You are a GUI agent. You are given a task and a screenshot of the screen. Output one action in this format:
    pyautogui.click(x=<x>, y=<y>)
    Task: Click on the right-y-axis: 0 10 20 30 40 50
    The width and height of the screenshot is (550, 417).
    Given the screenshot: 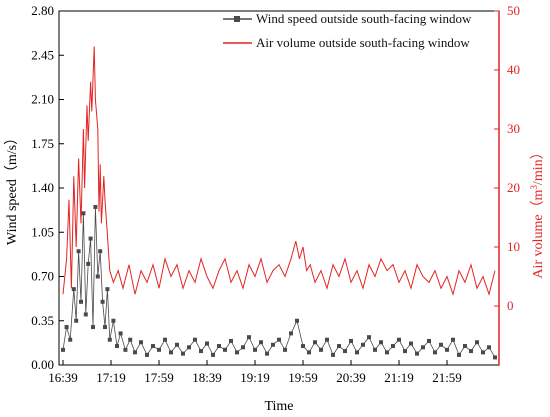 What is the action you would take?
    pyautogui.click(x=507, y=184)
    